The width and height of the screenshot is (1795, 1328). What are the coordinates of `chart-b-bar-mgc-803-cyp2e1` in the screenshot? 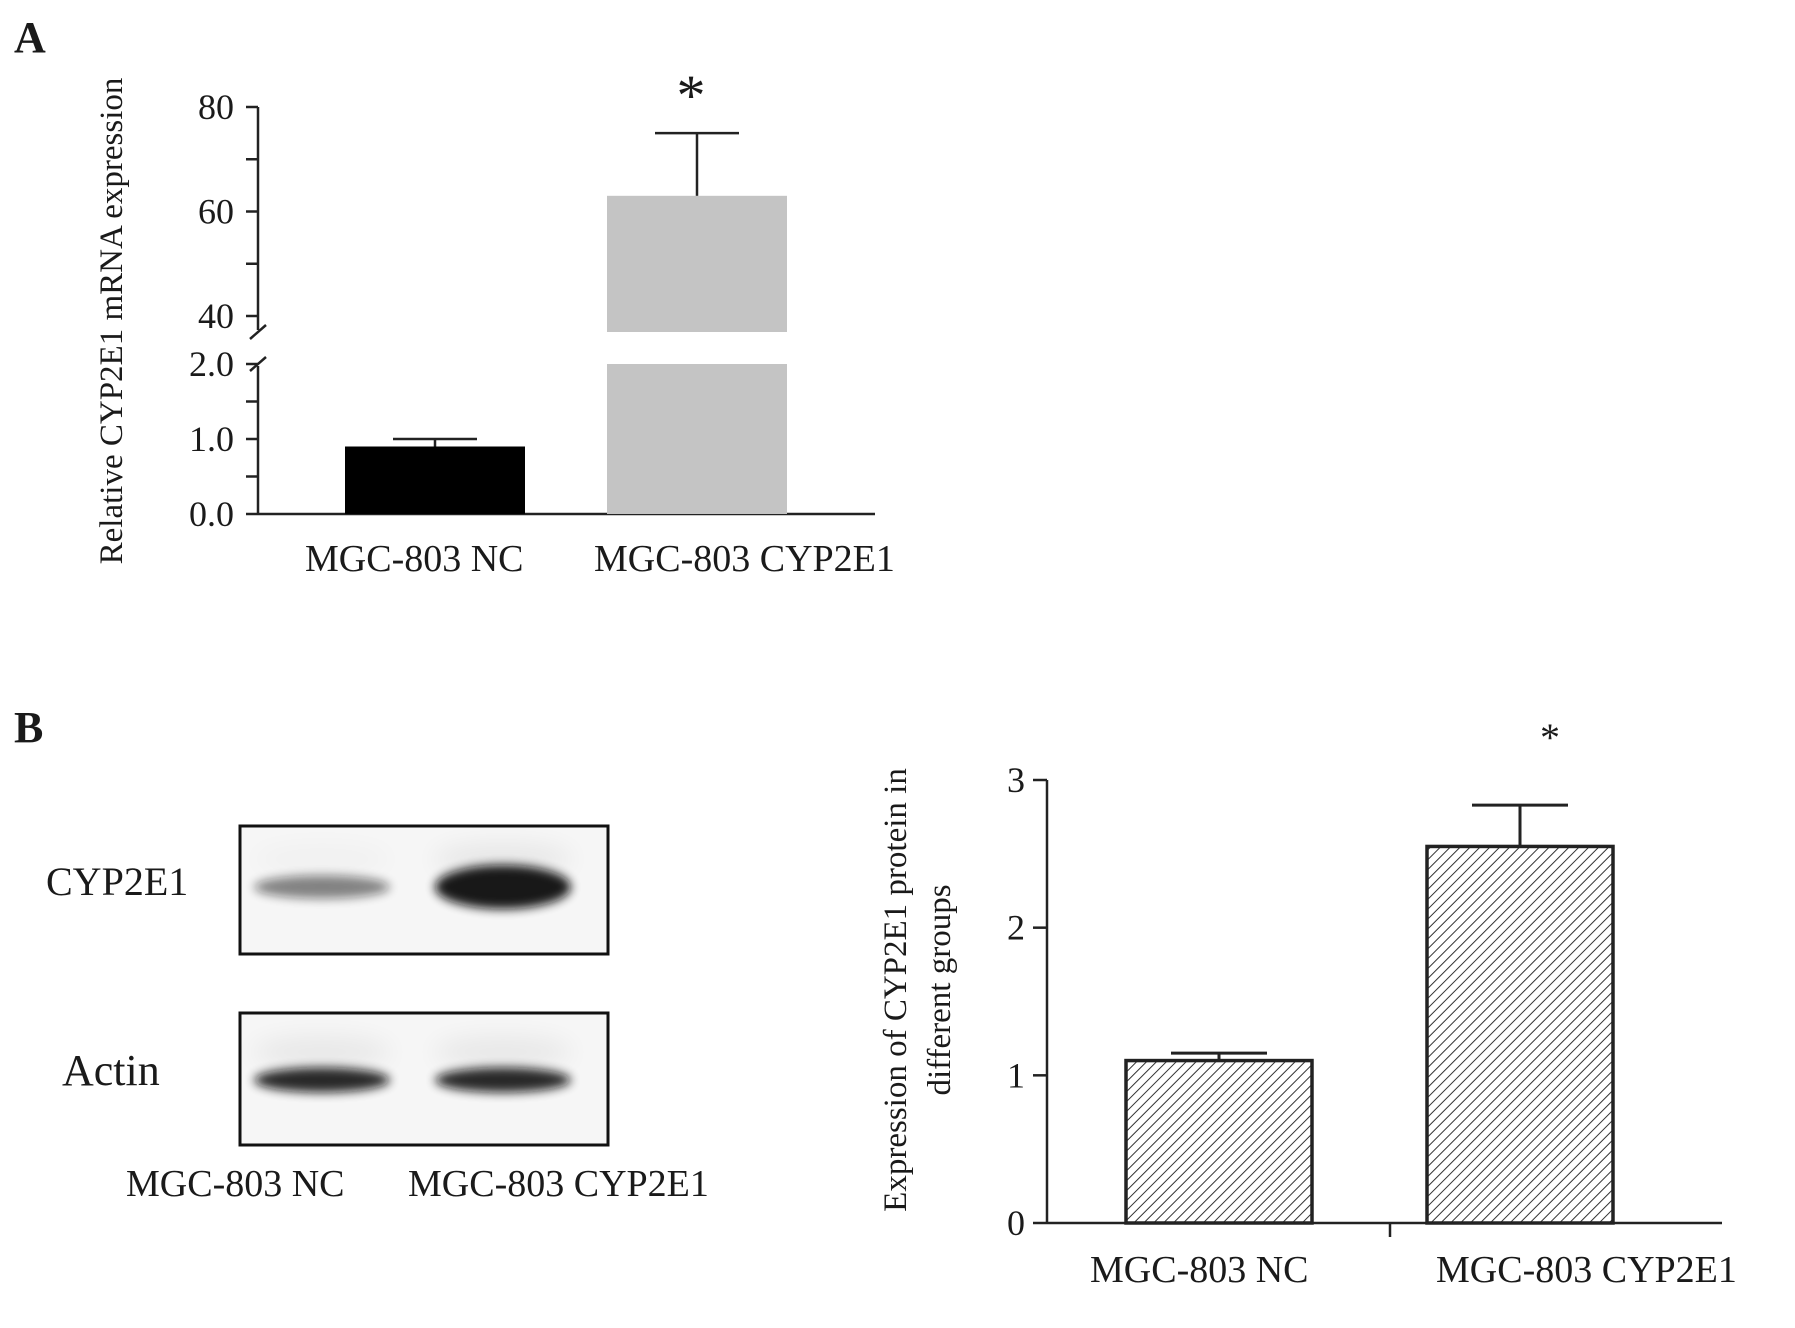 It's located at (1520, 1034).